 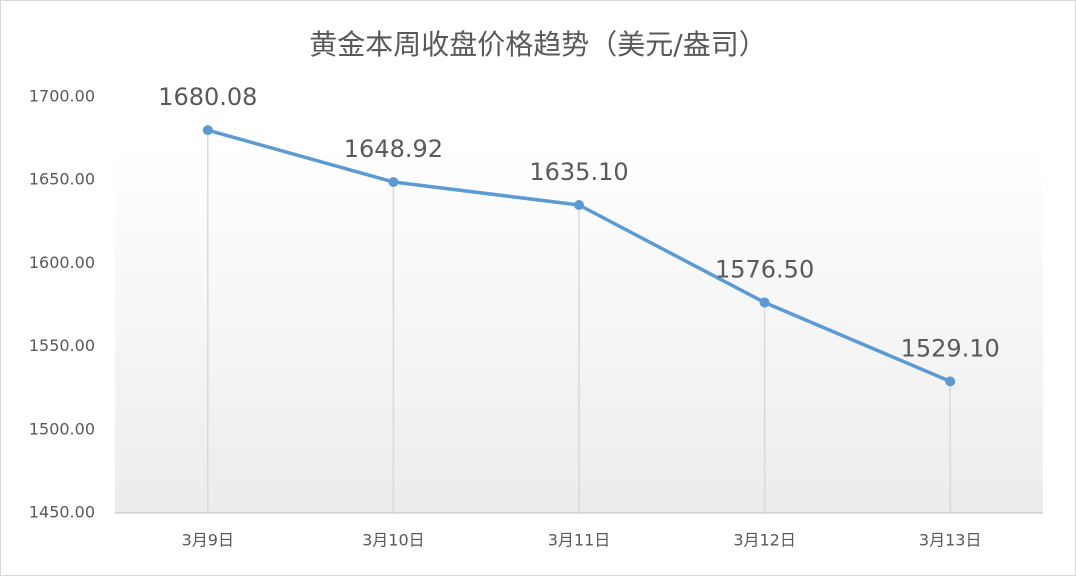 What do you see at coordinates (62, 428) in the screenshot?
I see `y-tick-label: 1500.00` at bounding box center [62, 428].